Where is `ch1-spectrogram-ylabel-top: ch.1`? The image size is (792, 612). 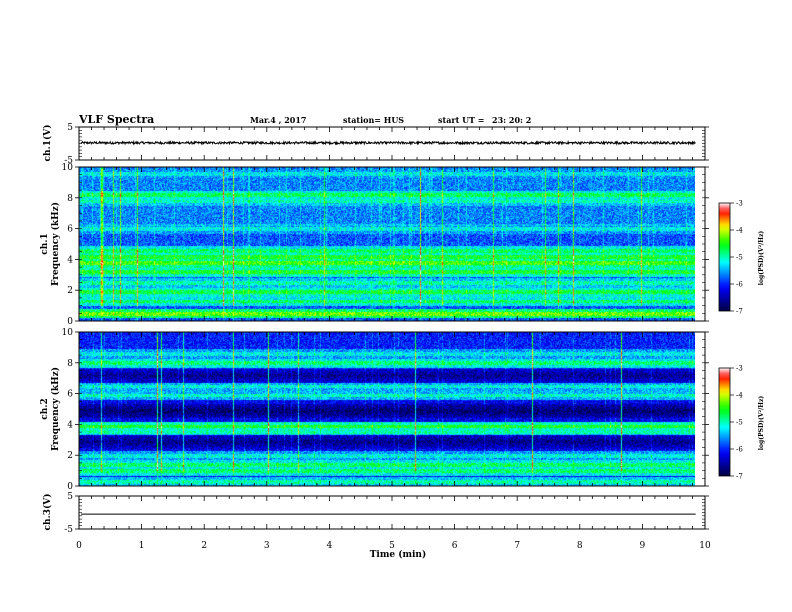
ch1-spectrogram-ylabel-top: ch.1 is located at coordinates (45, 243).